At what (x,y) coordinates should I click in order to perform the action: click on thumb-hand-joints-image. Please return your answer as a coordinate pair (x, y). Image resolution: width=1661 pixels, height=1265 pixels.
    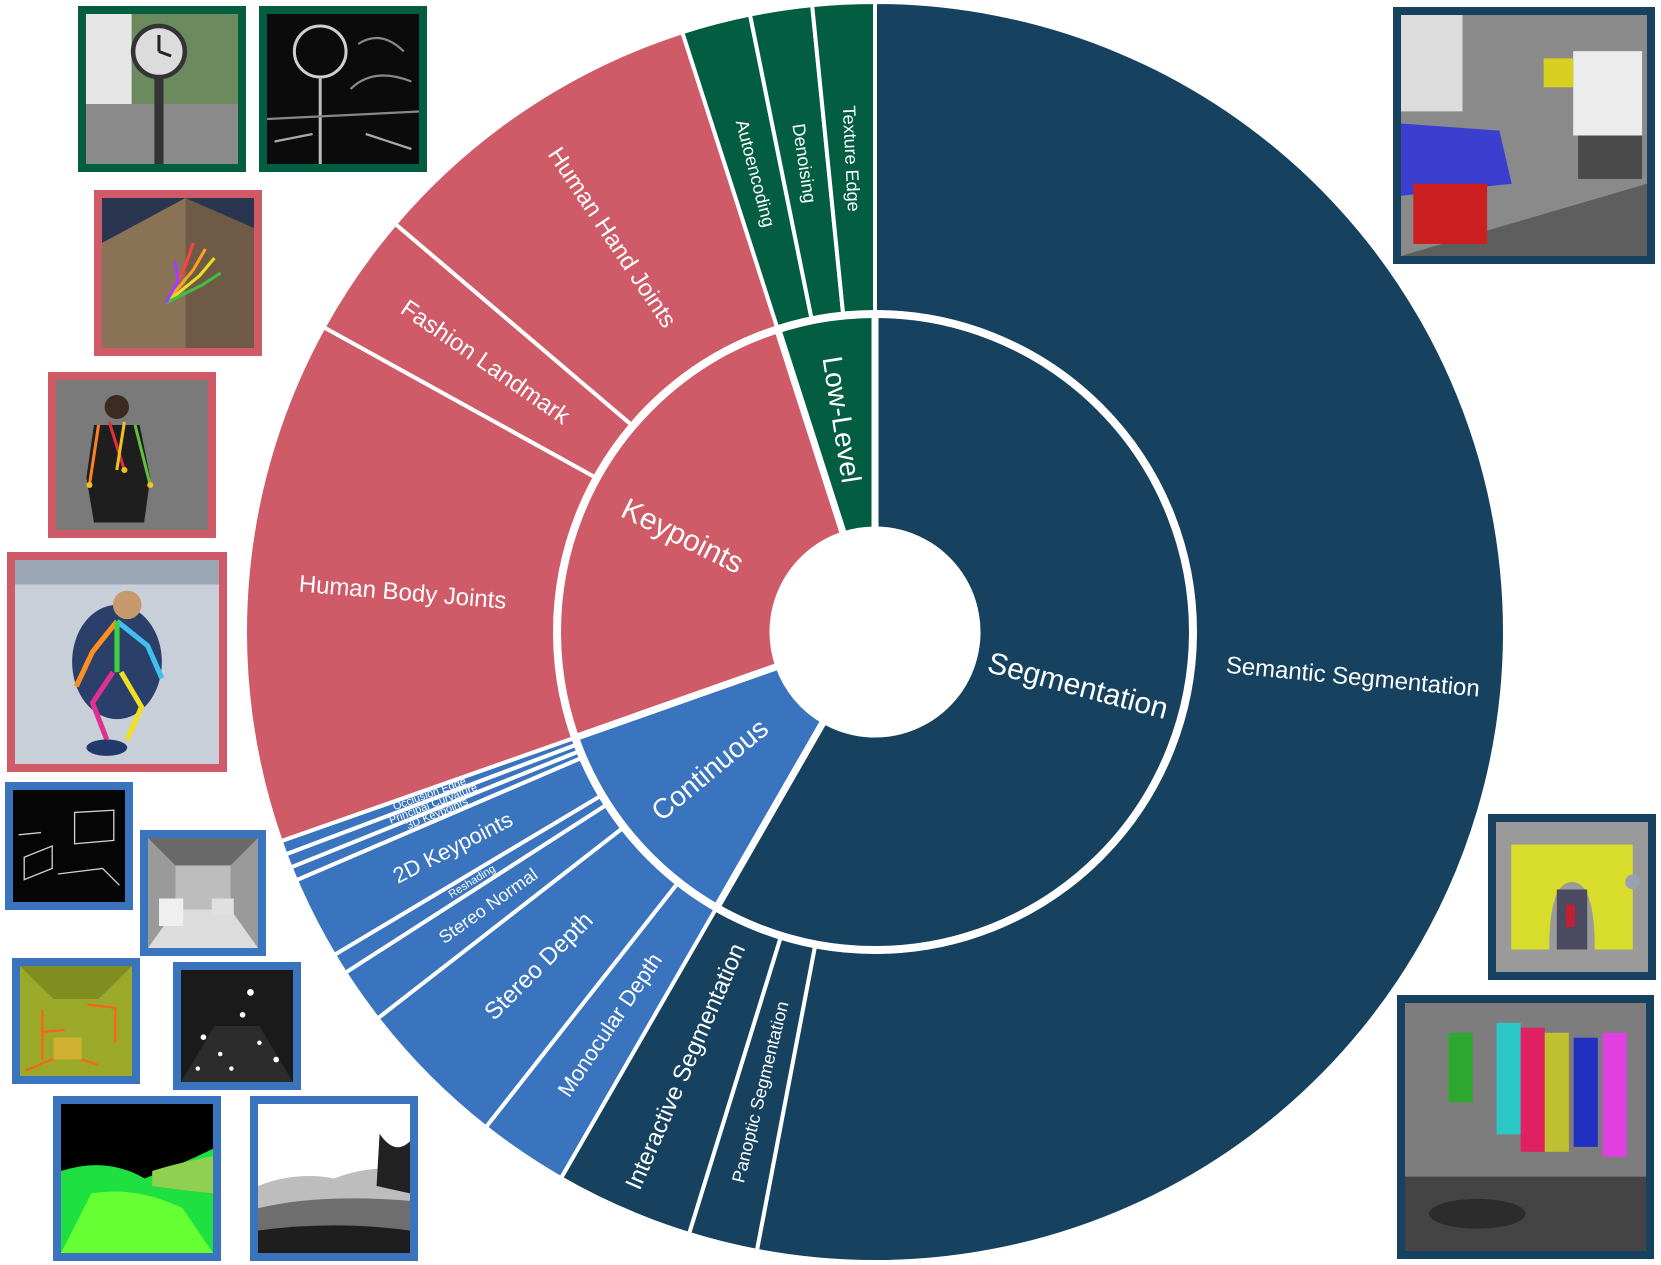
    Looking at the image, I should click on (178, 273).